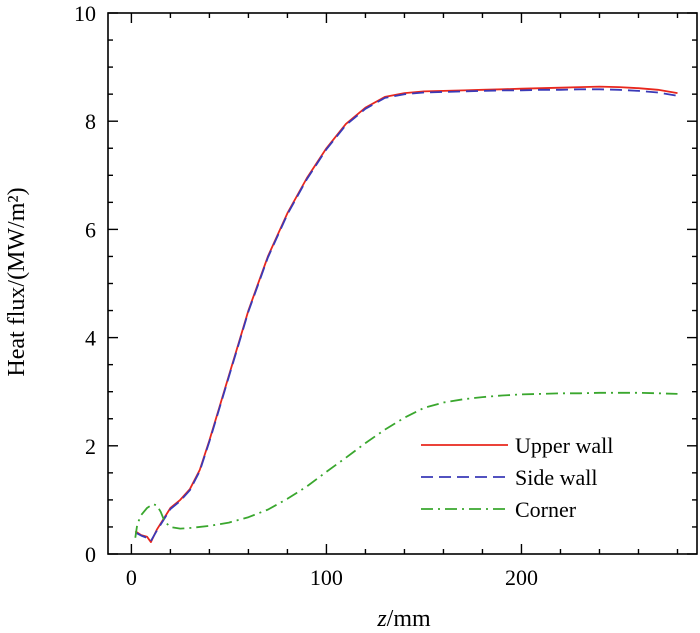  I want to click on y-tick-label: 2, so click(90, 446).